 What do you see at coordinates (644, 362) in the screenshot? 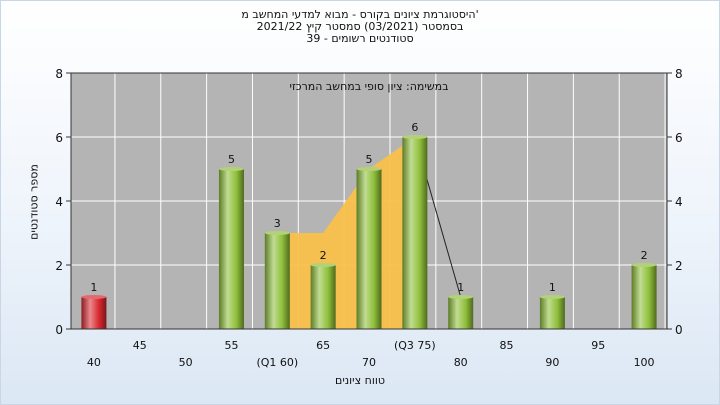
I see `x-tick-label: 100` at bounding box center [644, 362].